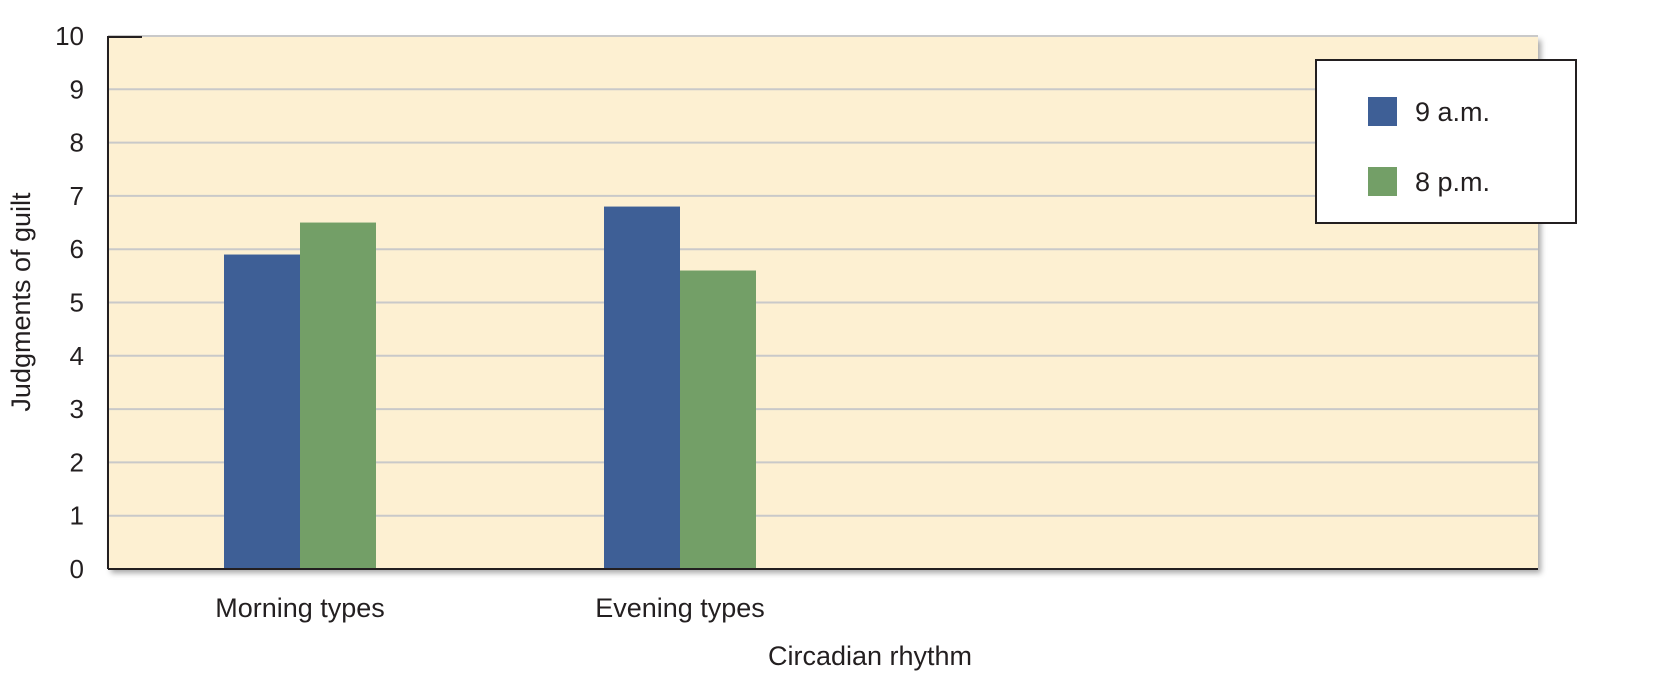 The width and height of the screenshot is (1658, 673). Describe the element at coordinates (300, 608) in the screenshot. I see `x-category-label: Morning types` at that location.